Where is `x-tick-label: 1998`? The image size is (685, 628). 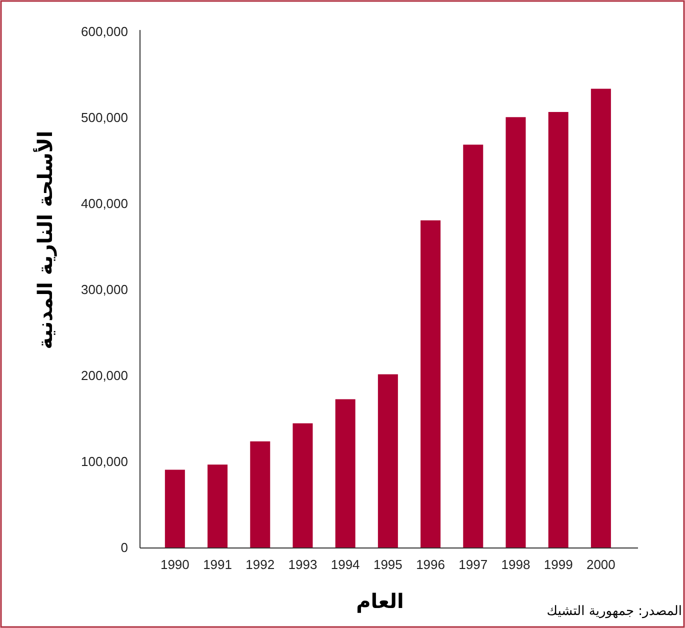 x-tick-label: 1998 is located at coordinates (515, 564).